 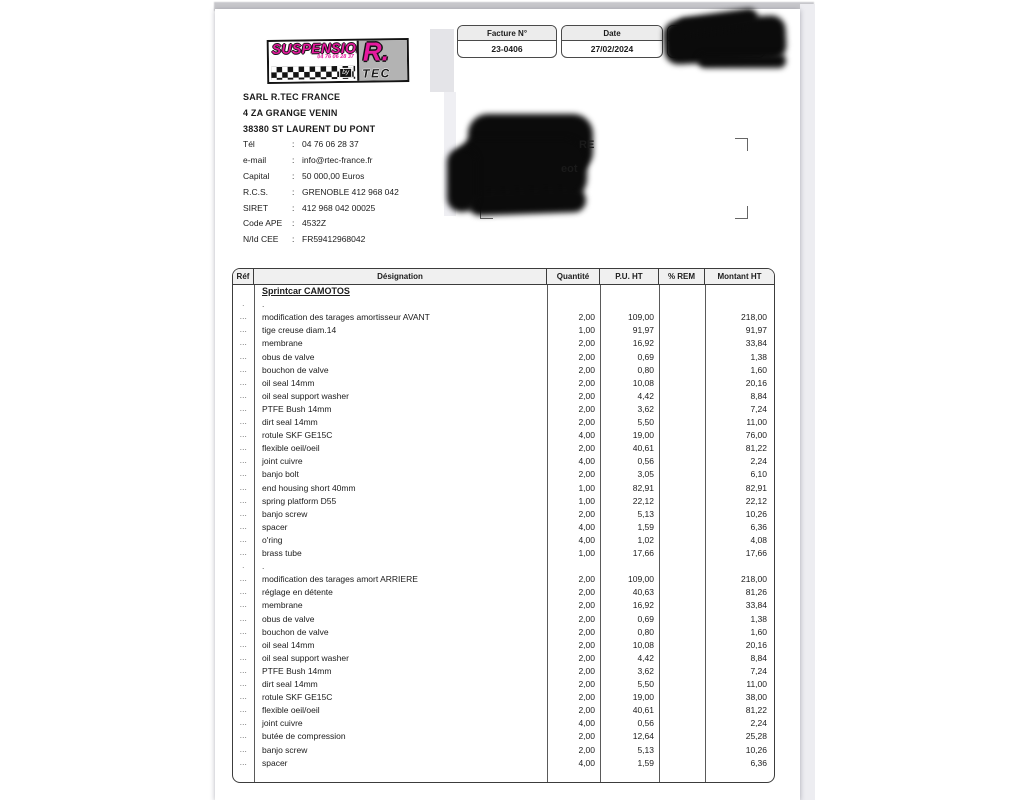 I want to click on date-label: Date, so click(x=612, y=33).